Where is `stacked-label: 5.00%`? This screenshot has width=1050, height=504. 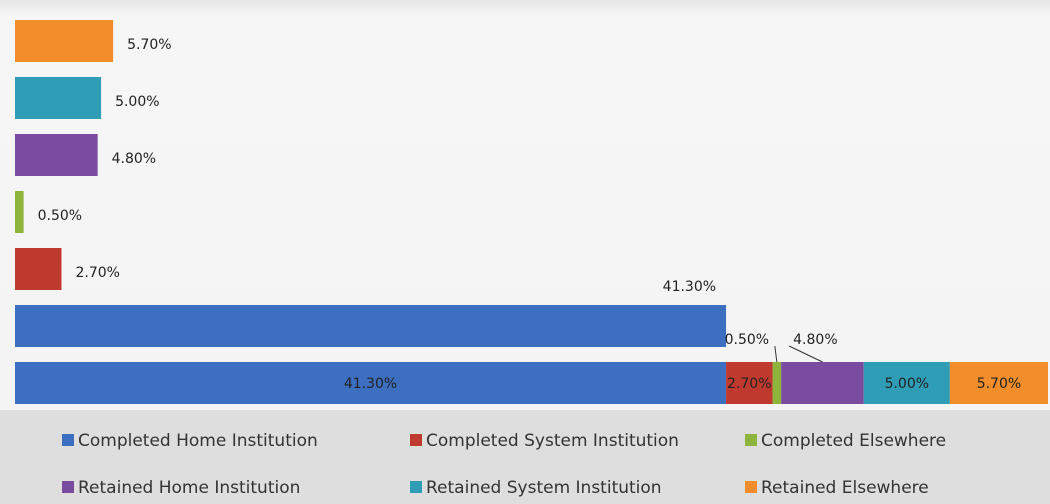
stacked-label: 5.00% is located at coordinates (907, 384).